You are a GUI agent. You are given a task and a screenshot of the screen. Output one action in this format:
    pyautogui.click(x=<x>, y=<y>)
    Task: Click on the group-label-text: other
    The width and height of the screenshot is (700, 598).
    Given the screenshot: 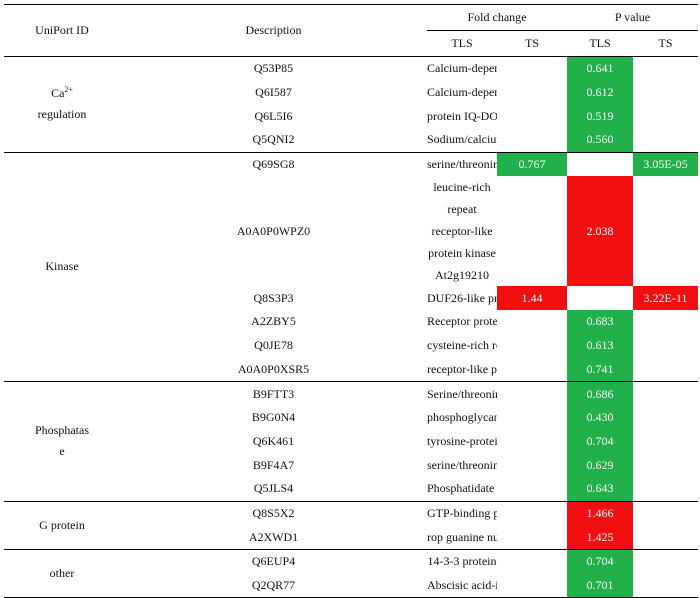 What is the action you would take?
    pyautogui.click(x=62, y=573)
    